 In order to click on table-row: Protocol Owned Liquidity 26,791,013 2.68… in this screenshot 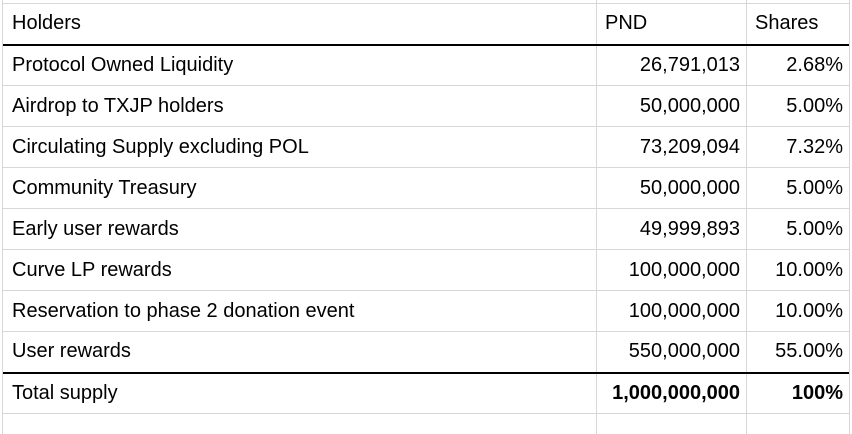, I will do `click(426, 65)`.